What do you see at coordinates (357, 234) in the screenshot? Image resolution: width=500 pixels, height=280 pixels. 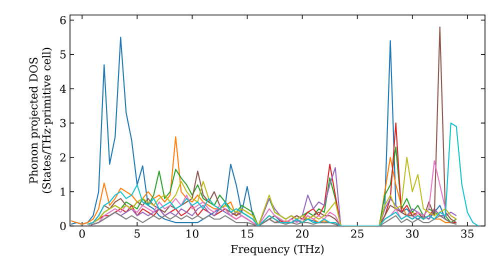 I see `x-tick-label: 25` at bounding box center [357, 234].